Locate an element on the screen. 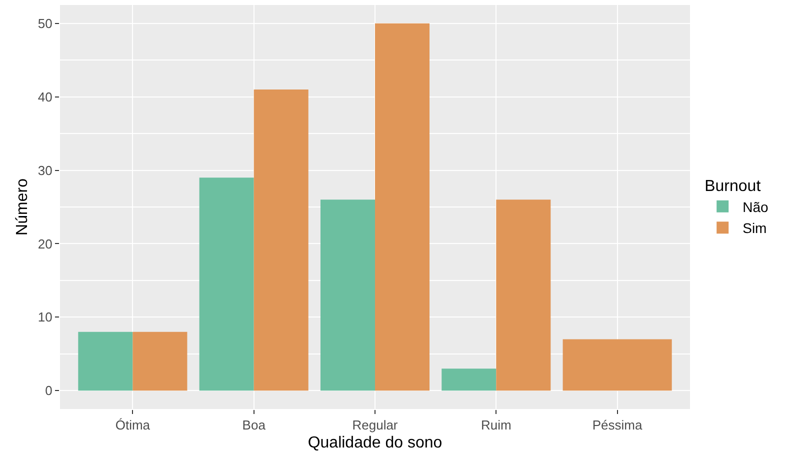 Image resolution: width=805 pixels, height=471 pixels. legend-title: Burnout is located at coordinates (733, 186).